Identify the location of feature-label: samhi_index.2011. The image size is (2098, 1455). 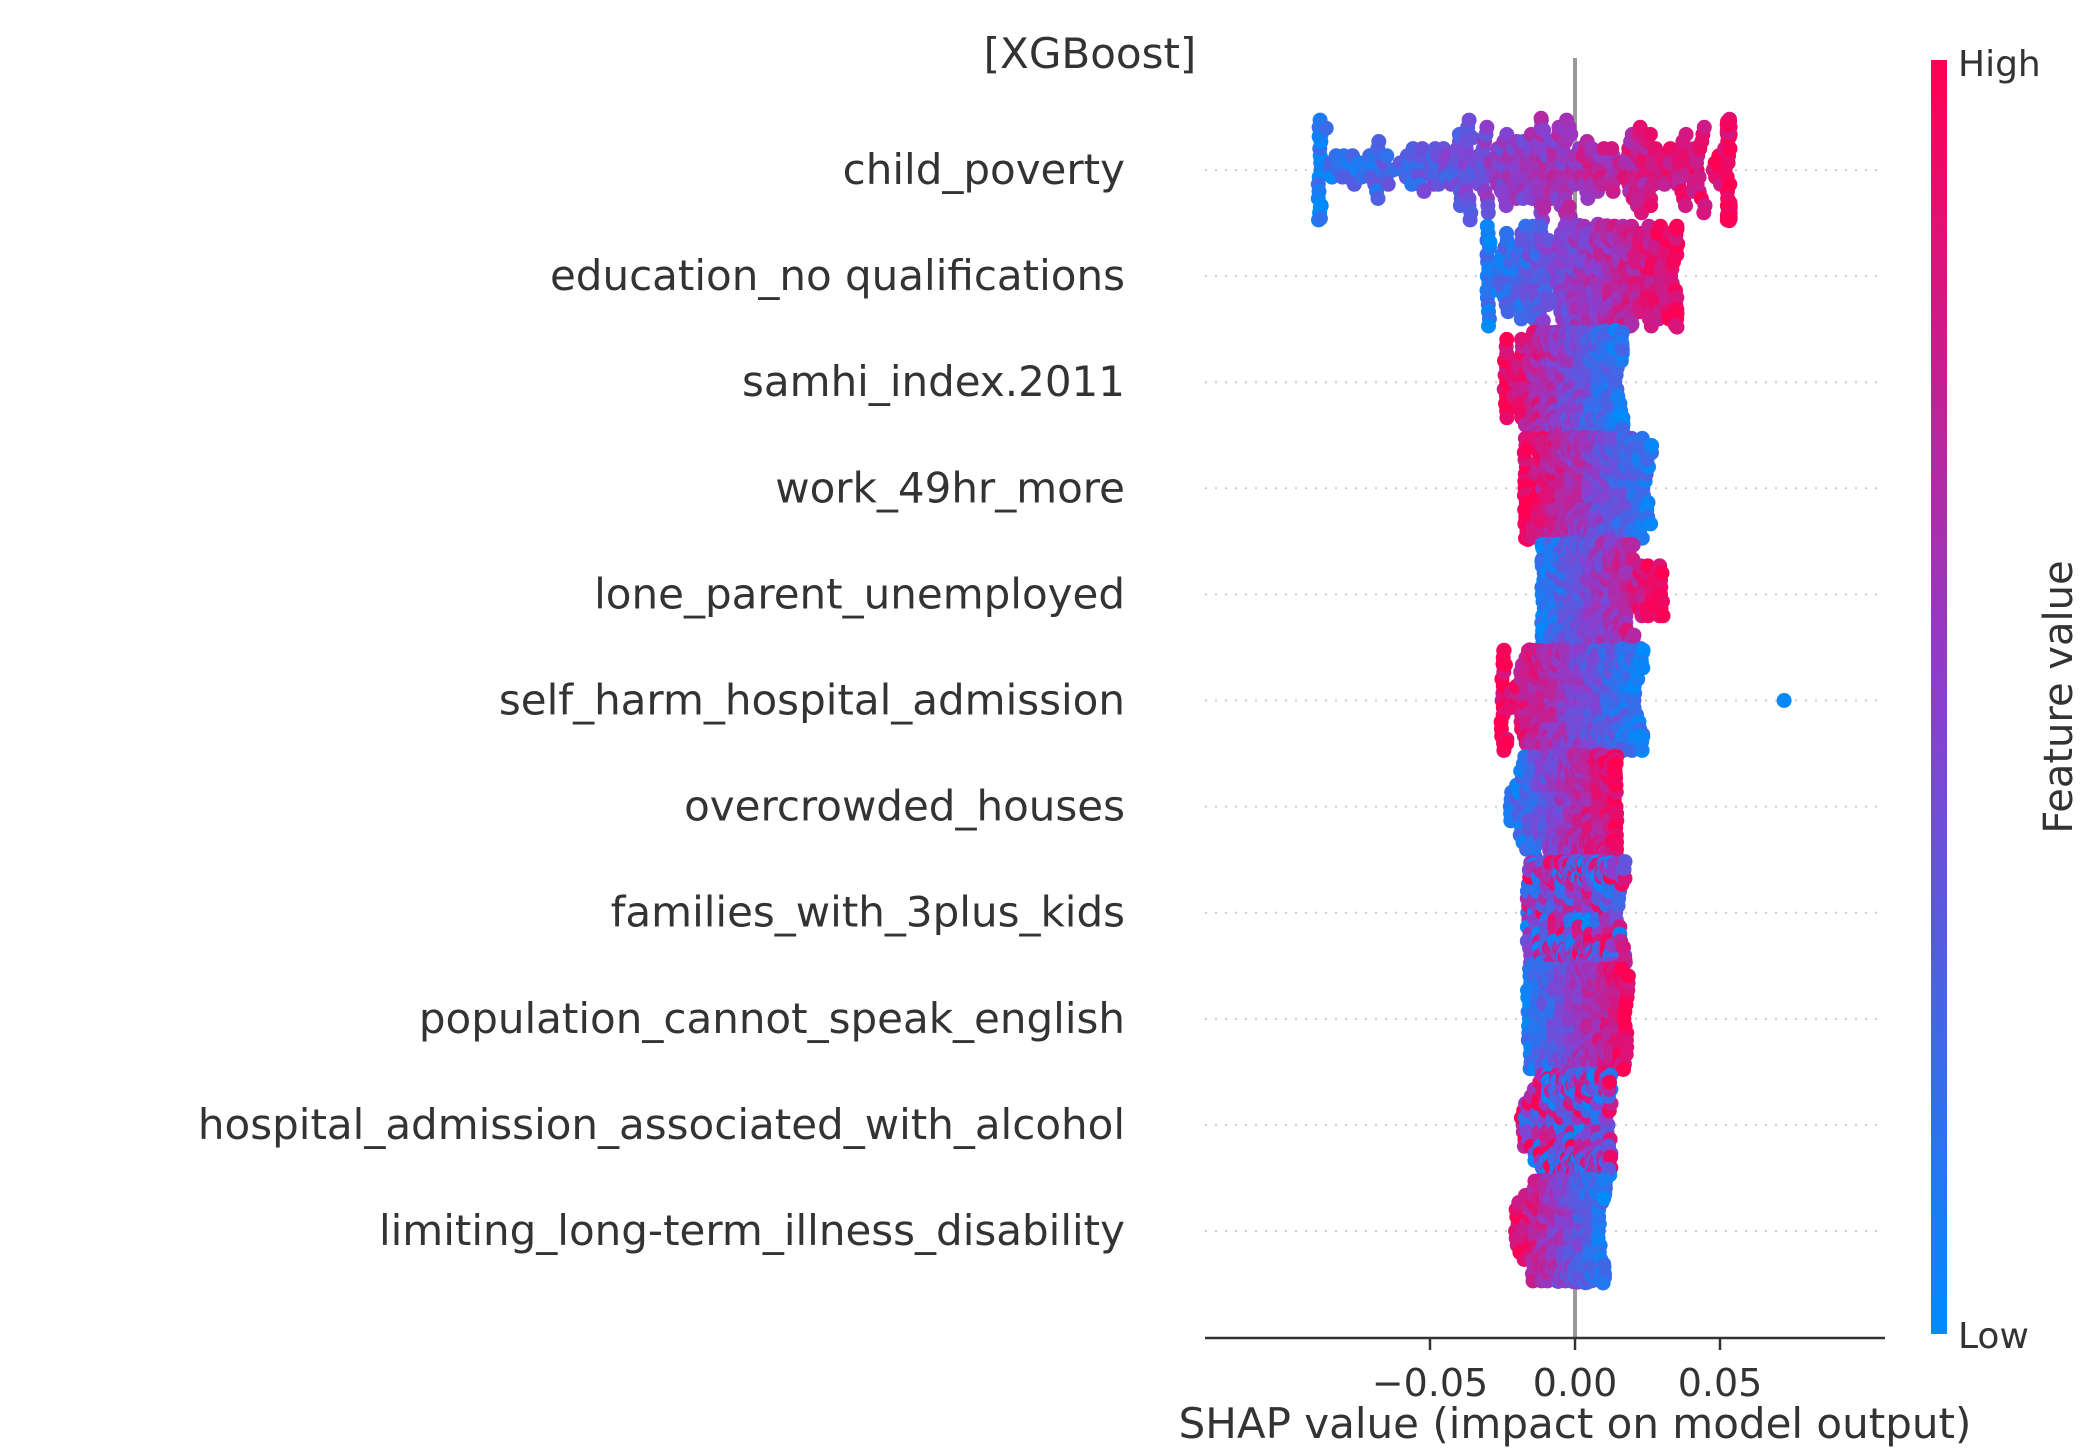
(933, 381).